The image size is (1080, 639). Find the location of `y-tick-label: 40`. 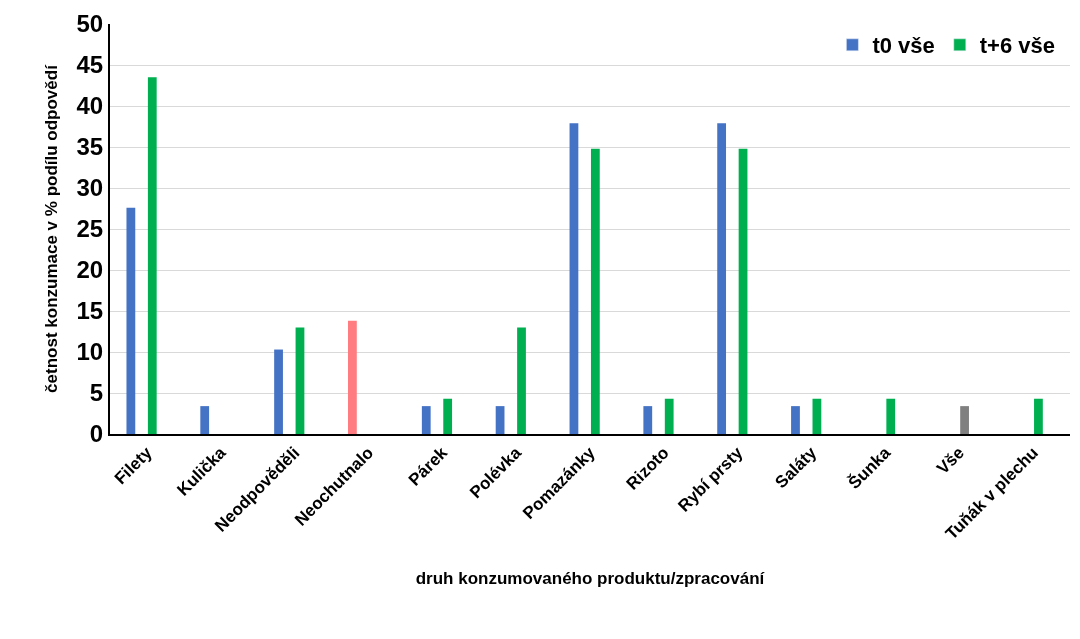

y-tick-label: 40 is located at coordinates (90, 106).